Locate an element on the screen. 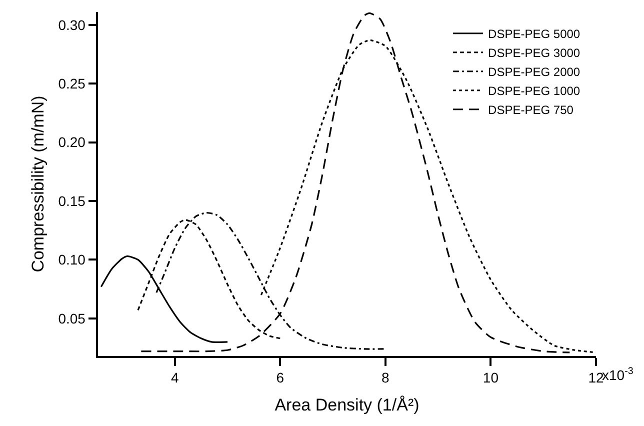 The width and height of the screenshot is (644, 426). y-tick-label: 0.15 is located at coordinates (72, 200).